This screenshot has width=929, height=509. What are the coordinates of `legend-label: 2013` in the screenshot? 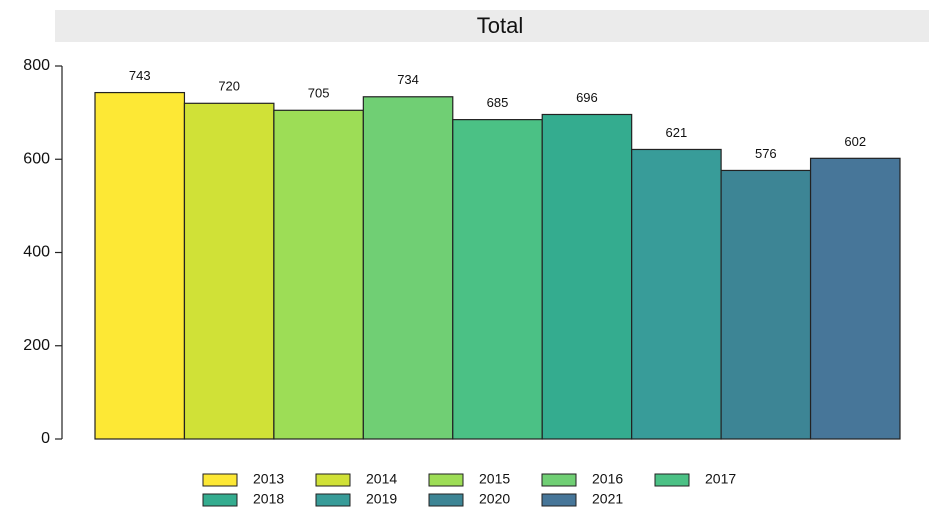 It's located at (268, 479).